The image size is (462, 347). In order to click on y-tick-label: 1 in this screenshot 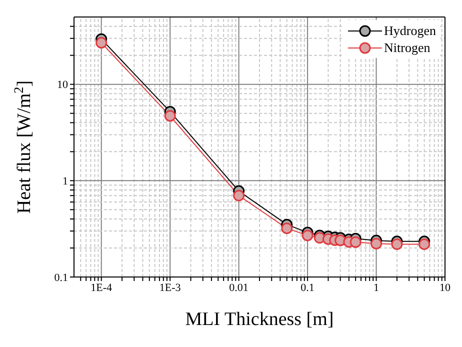, I will do `click(65, 182)`.